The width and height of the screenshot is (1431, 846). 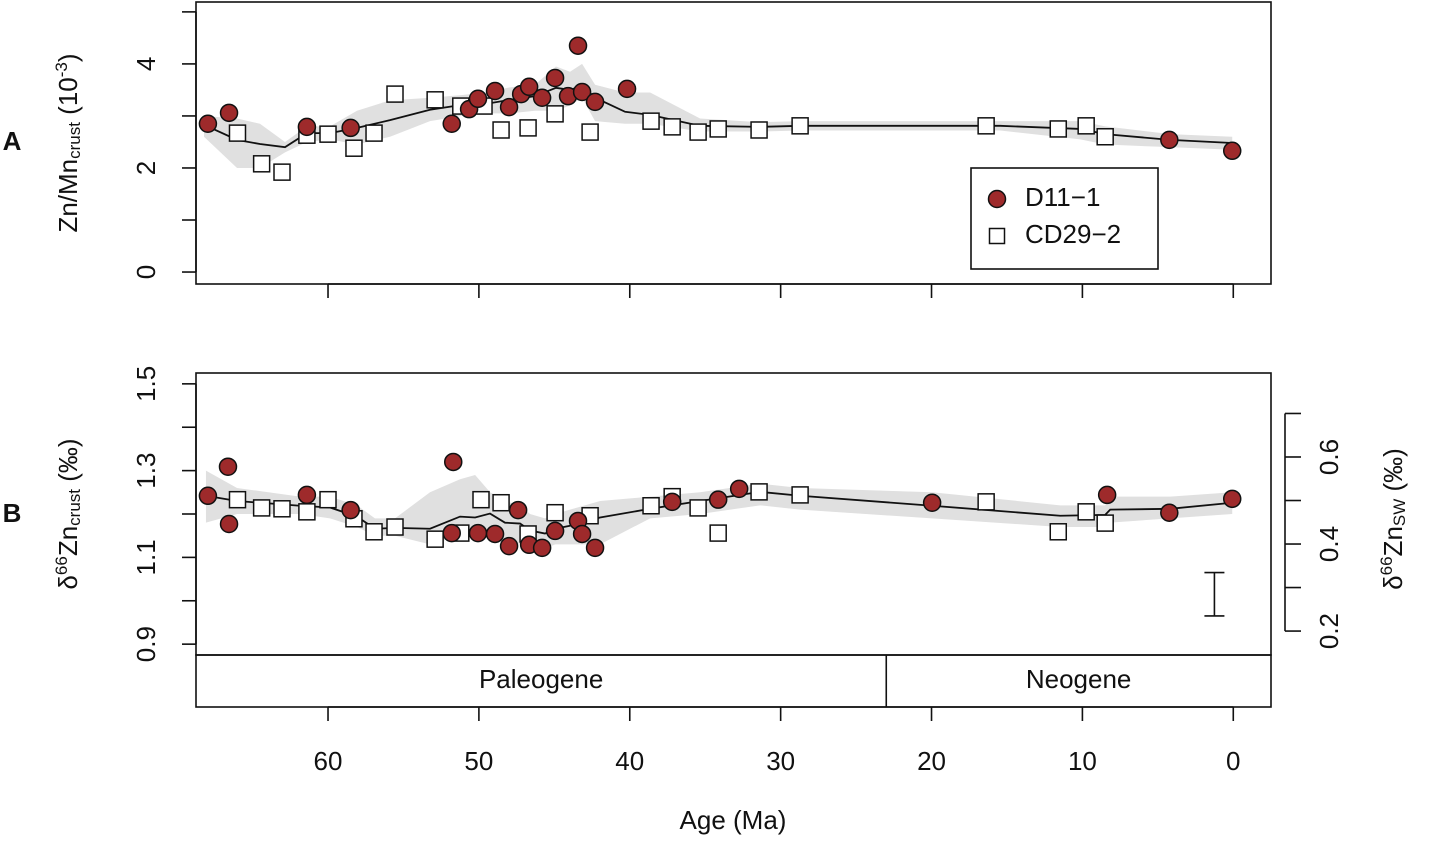 What do you see at coordinates (146, 471) in the screenshot?
I see `y-tick-label: 1.3` at bounding box center [146, 471].